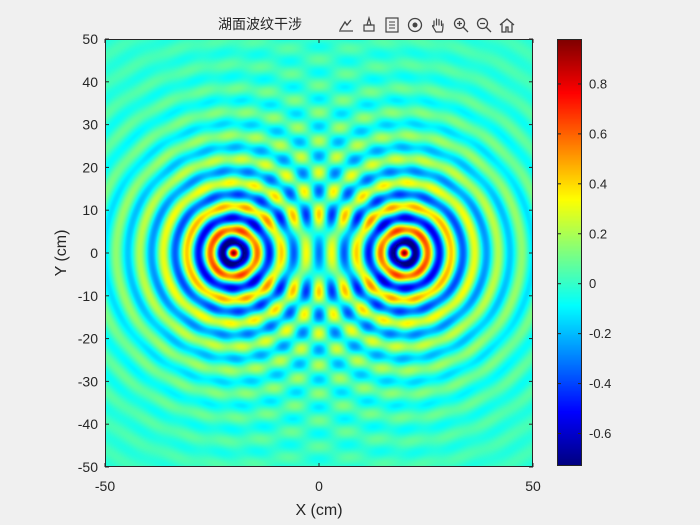  Describe the element at coordinates (318, 510) in the screenshot. I see `x-axis-label: X (cm)` at that location.